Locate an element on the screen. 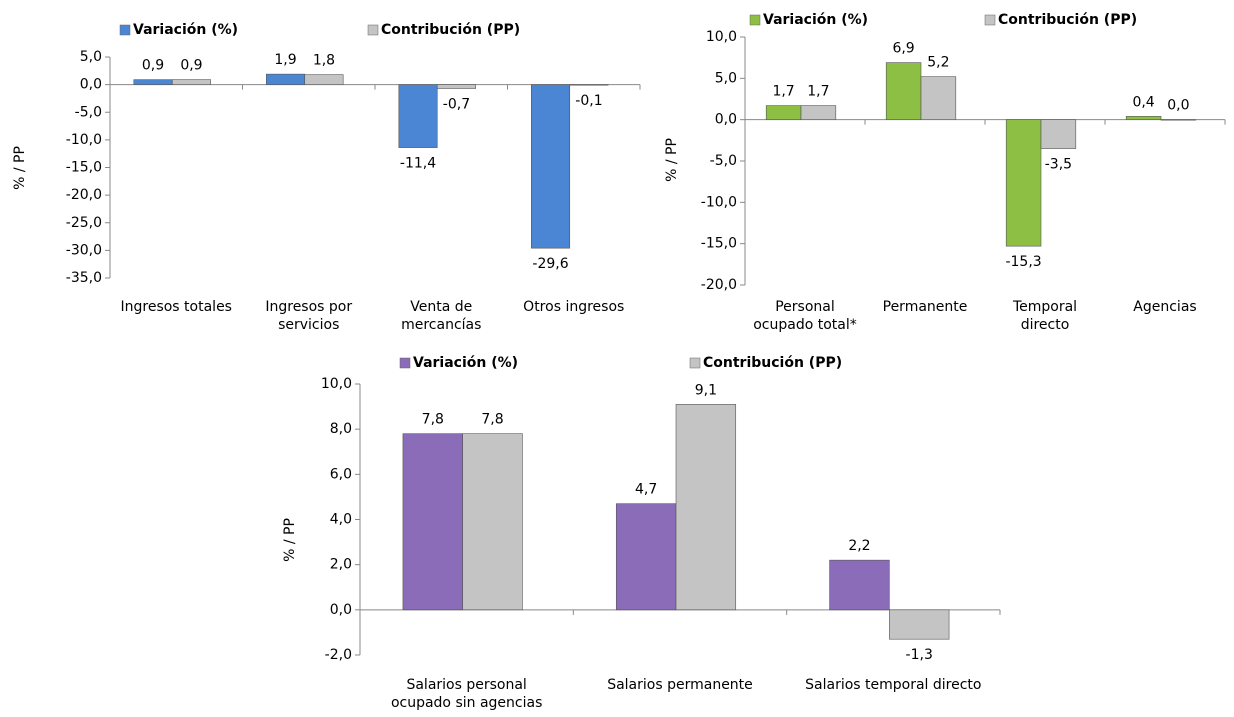  data-label: -3,5 is located at coordinates (1058, 165).